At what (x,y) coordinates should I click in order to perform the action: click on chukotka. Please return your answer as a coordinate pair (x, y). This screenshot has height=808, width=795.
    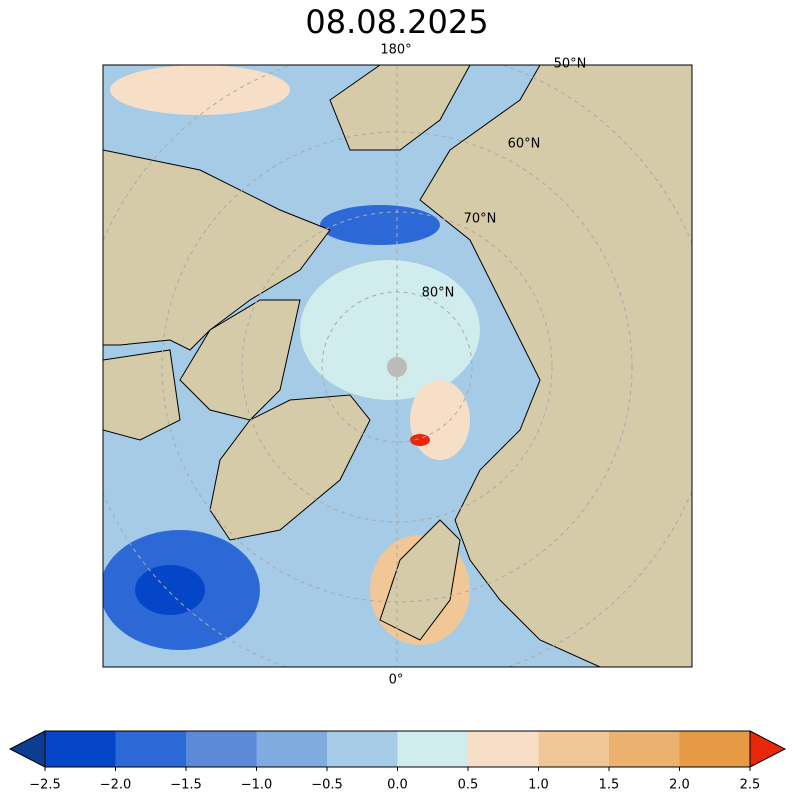
    Looking at the image, I should click on (400, 108).